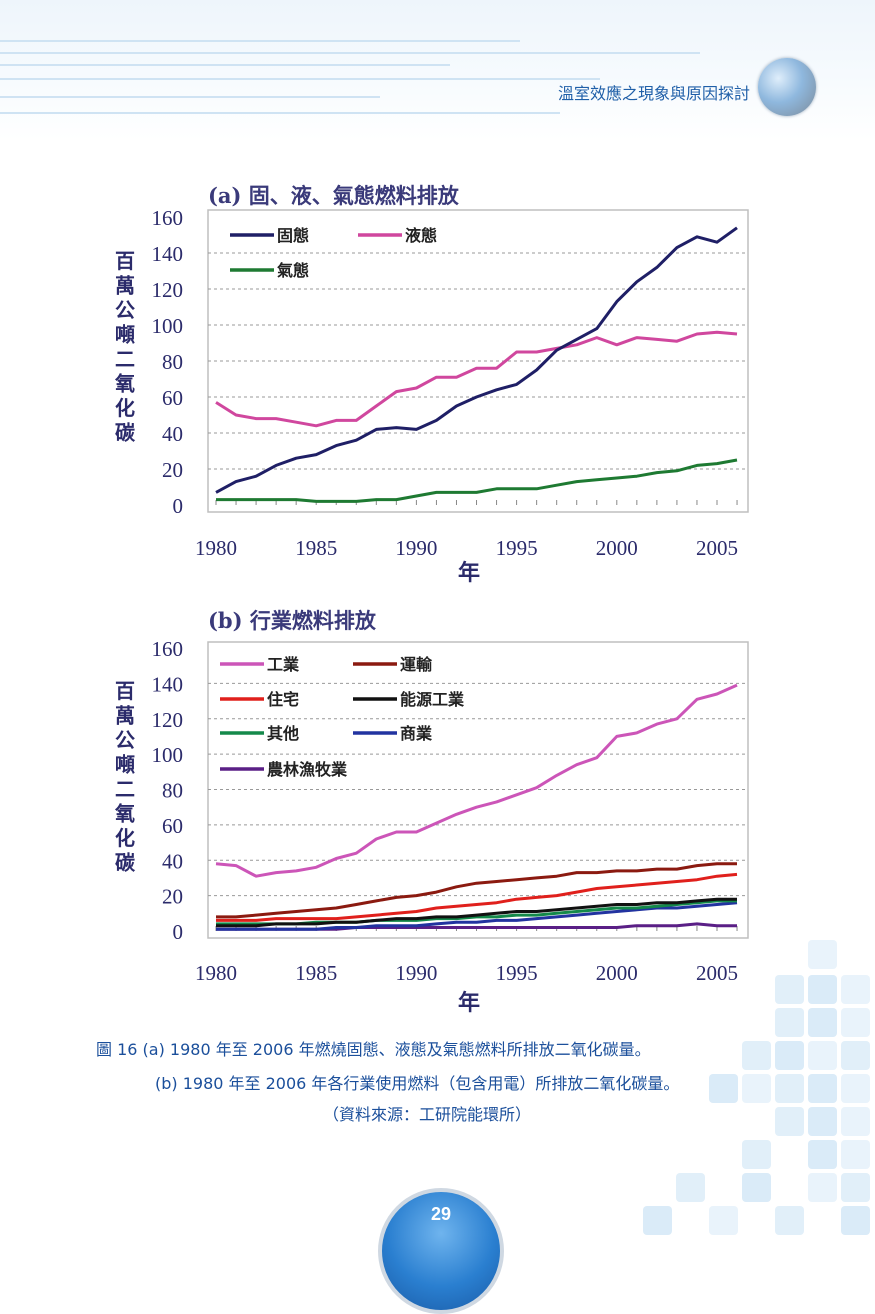  Describe the element at coordinates (292, 620) in the screenshot. I see `chart-title: (b) 行業燃料排放` at that location.